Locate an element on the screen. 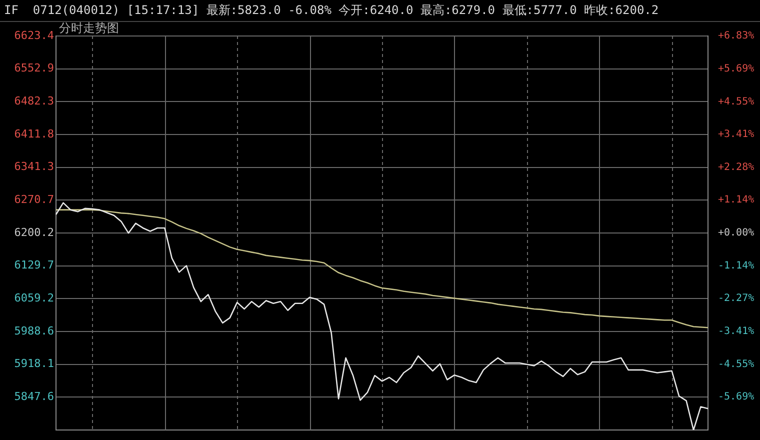 This screenshot has height=440, width=760. y-tick-label: 6552.9 is located at coordinates (34, 68).